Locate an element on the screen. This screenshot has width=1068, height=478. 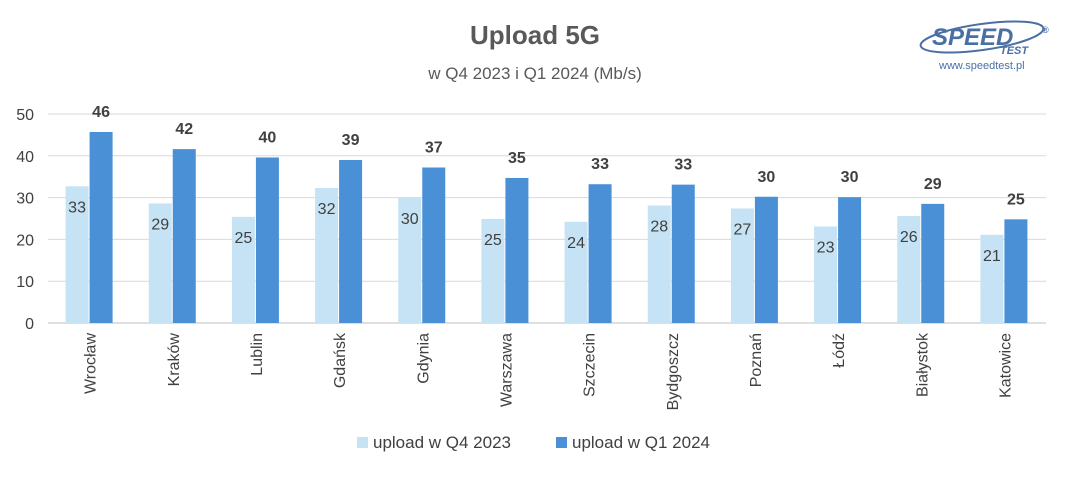
category-label: Lublin is located at coordinates (257, 354).